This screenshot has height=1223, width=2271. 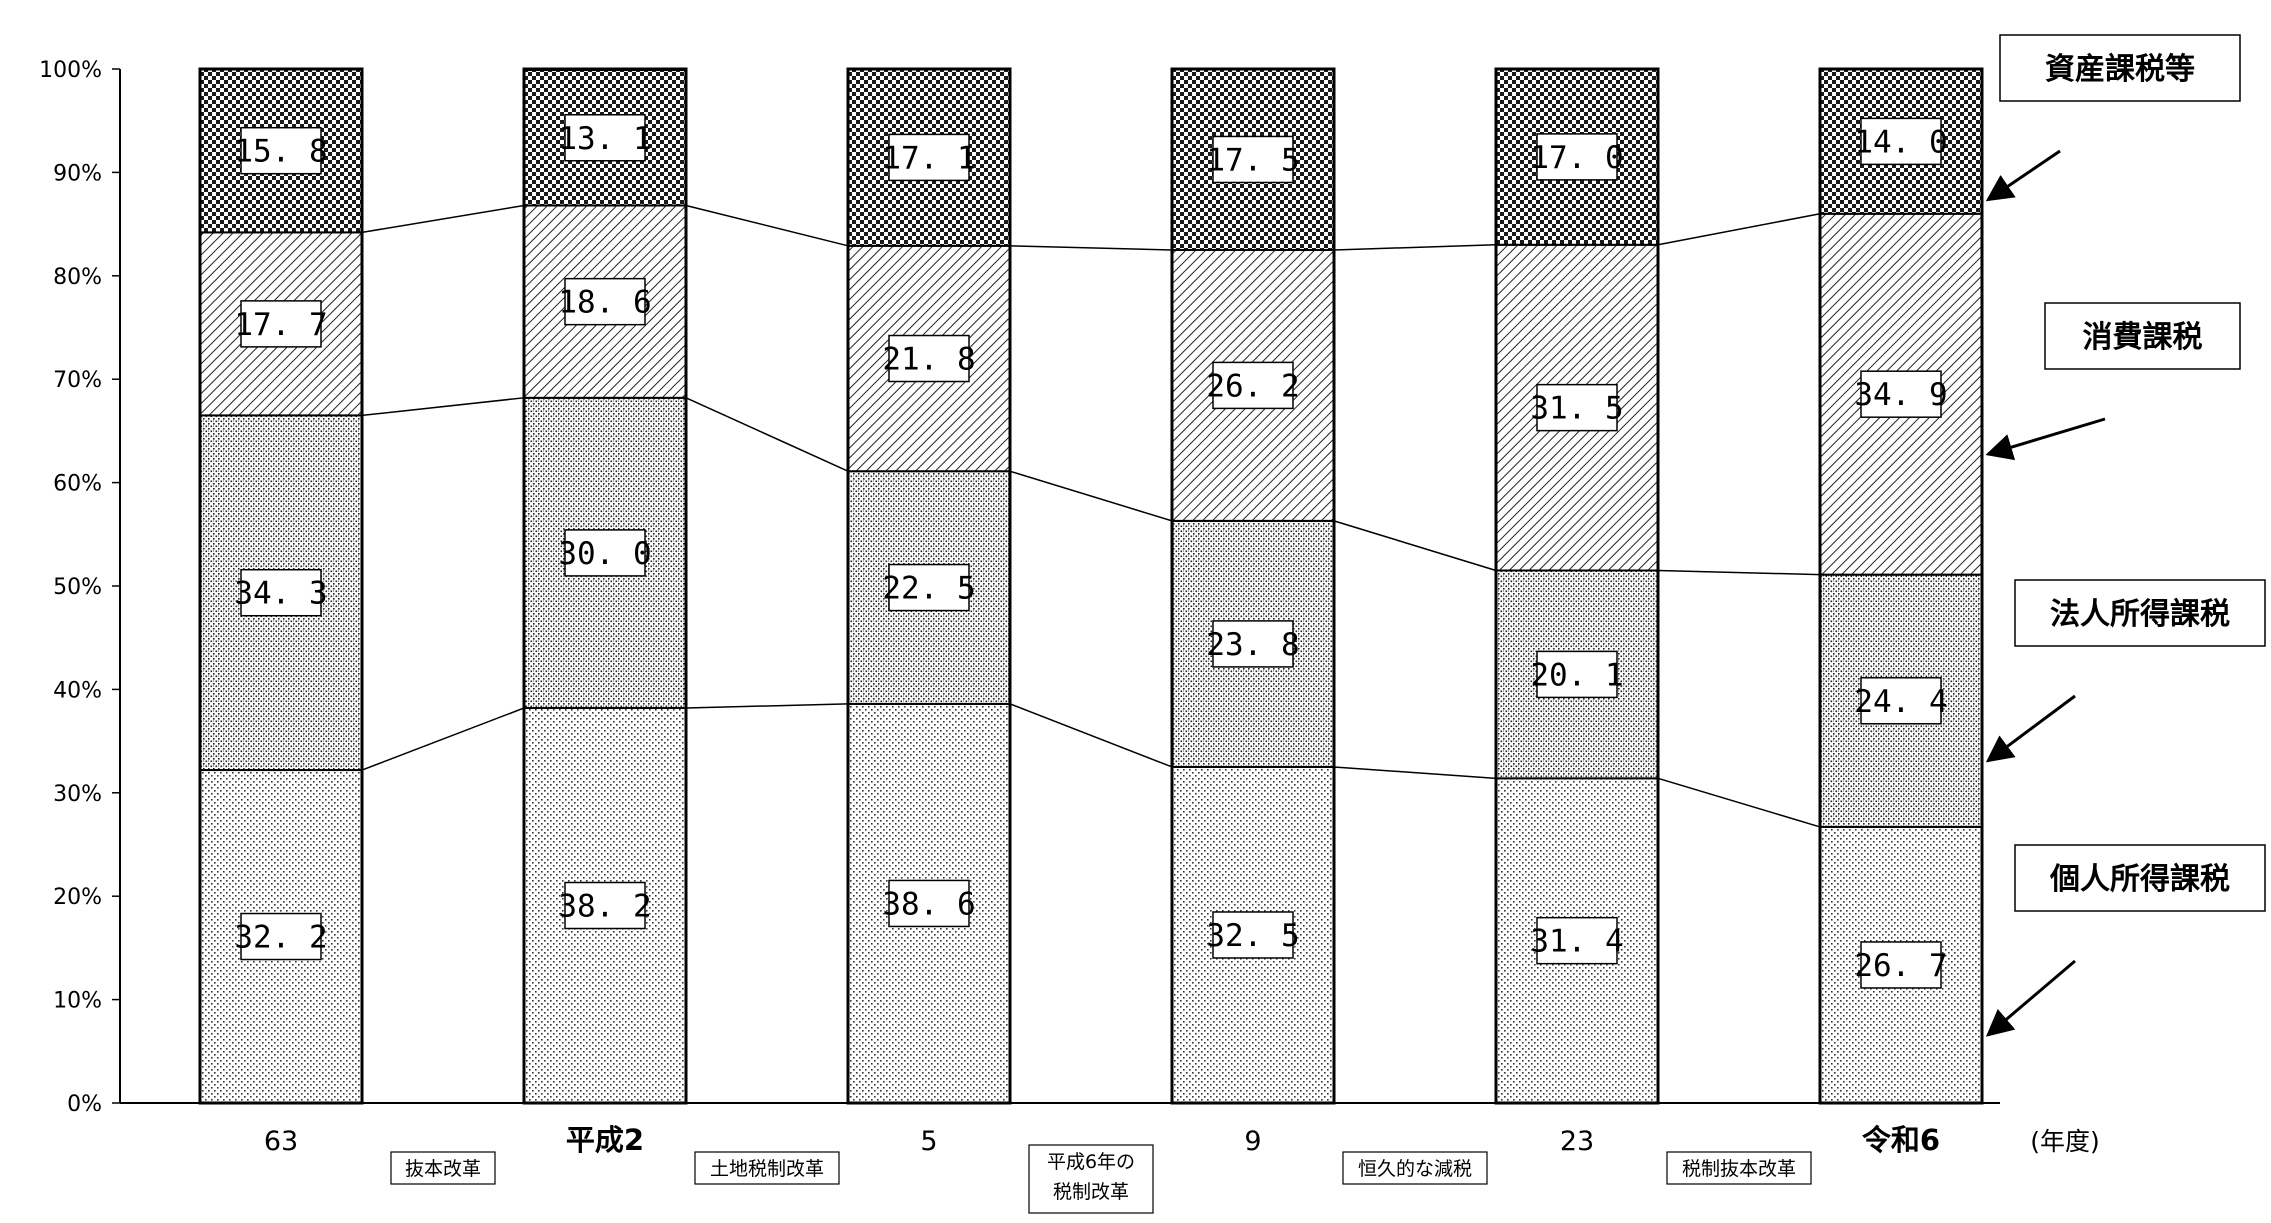 I want to click on legend-label: 資産課税等, so click(x=2120, y=69).